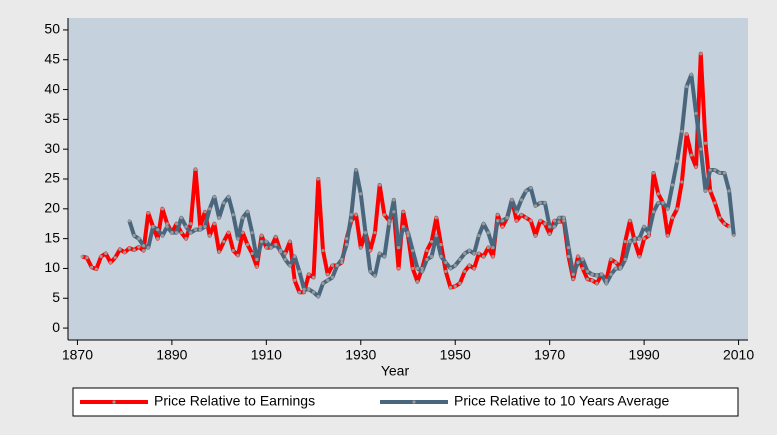 The width and height of the screenshot is (777, 435). What do you see at coordinates (455, 355) in the screenshot?
I see `x-tick-label: 1950` at bounding box center [455, 355].